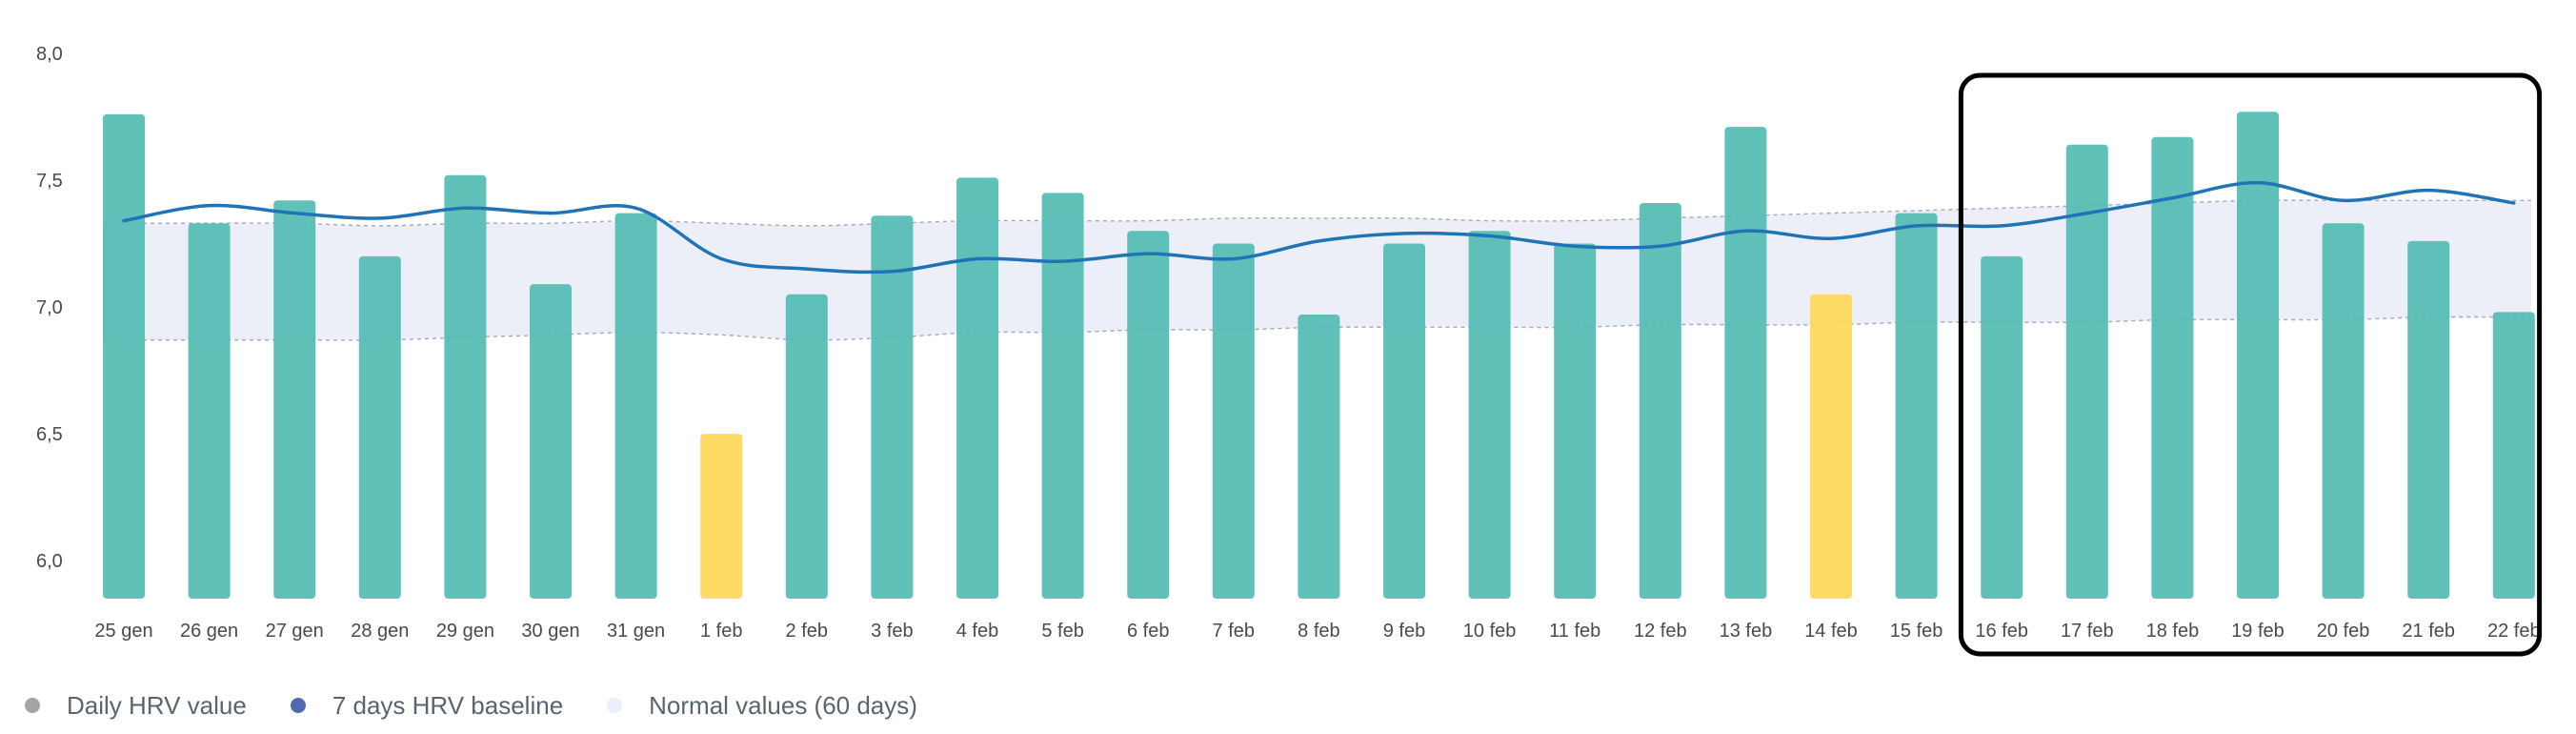 The height and width of the screenshot is (734, 2576). What do you see at coordinates (892, 631) in the screenshot?
I see `x-tick-label: 3 feb` at bounding box center [892, 631].